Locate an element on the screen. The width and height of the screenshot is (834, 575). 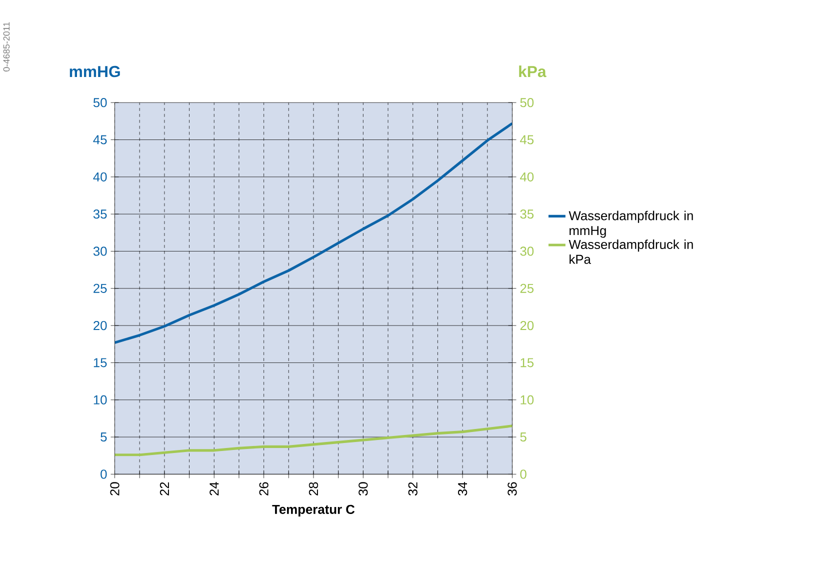
legend-label: Wasserdampfdruck in mmHg is located at coordinates (630, 224).